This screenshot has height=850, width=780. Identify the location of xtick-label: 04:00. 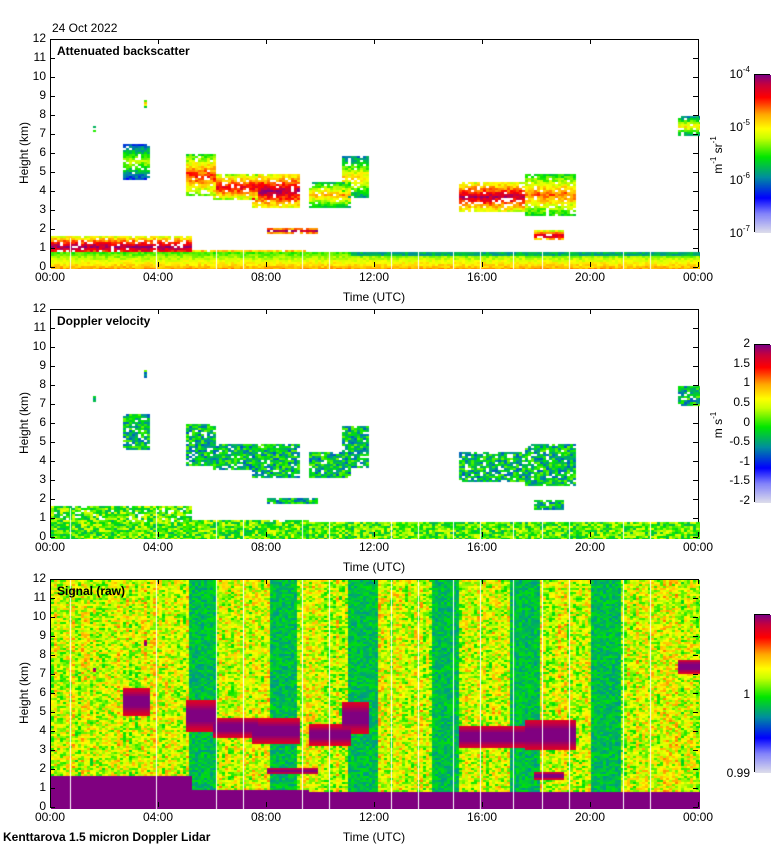
(158, 817).